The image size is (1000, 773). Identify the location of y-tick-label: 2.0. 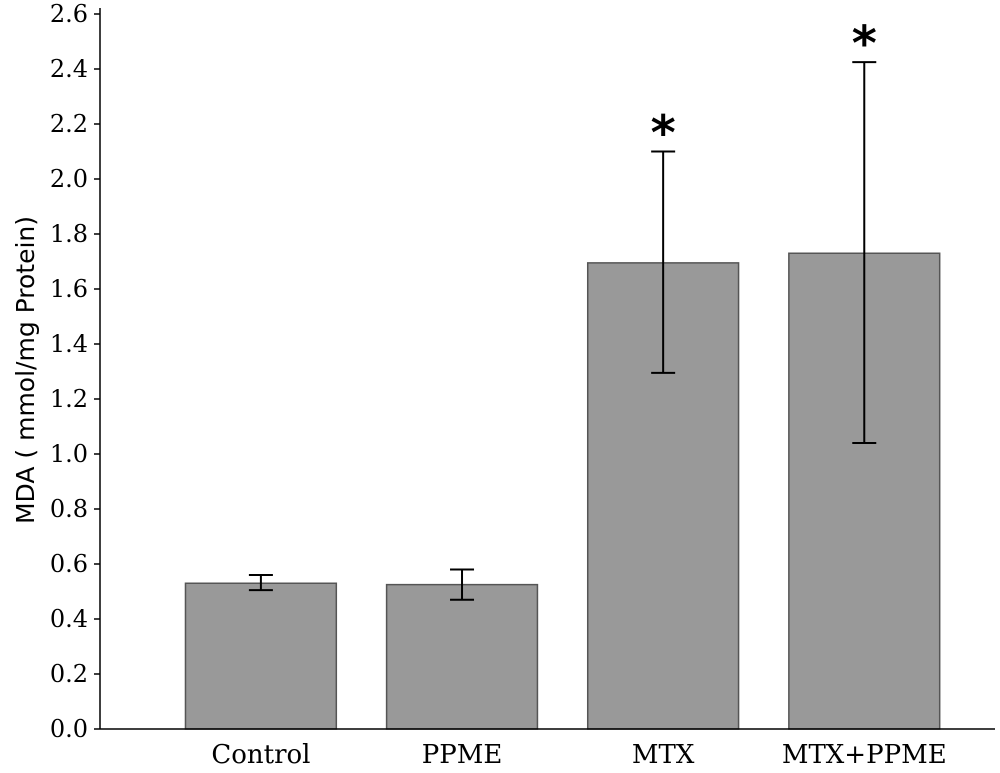
(69, 179).